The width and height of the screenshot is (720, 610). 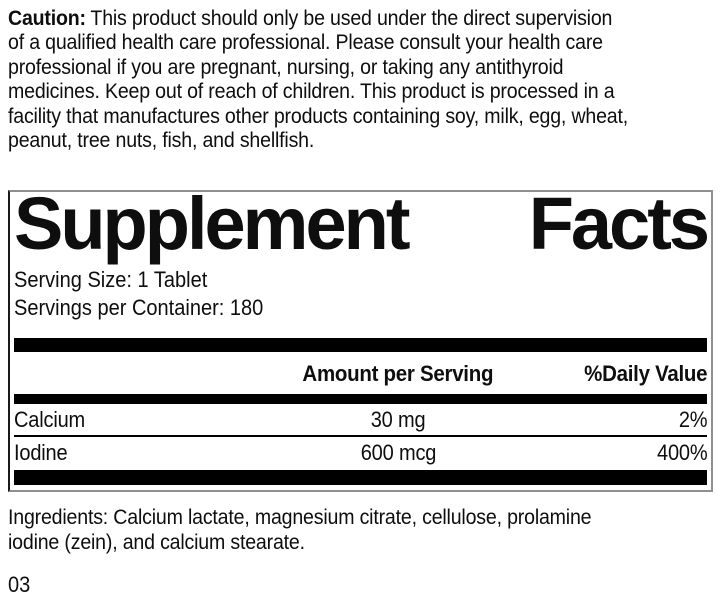 I want to click on nutrient-daily-value: 2%, so click(x=692, y=419).